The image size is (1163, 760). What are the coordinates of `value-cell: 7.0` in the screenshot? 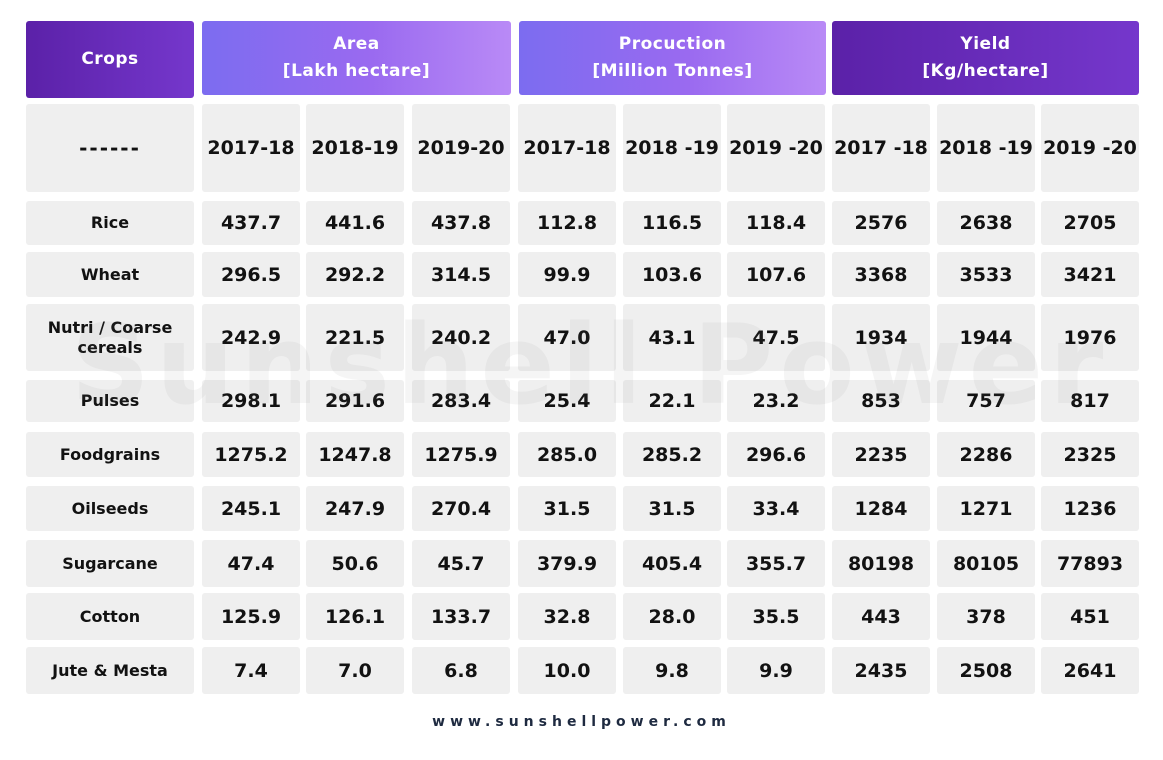 It's located at (355, 670).